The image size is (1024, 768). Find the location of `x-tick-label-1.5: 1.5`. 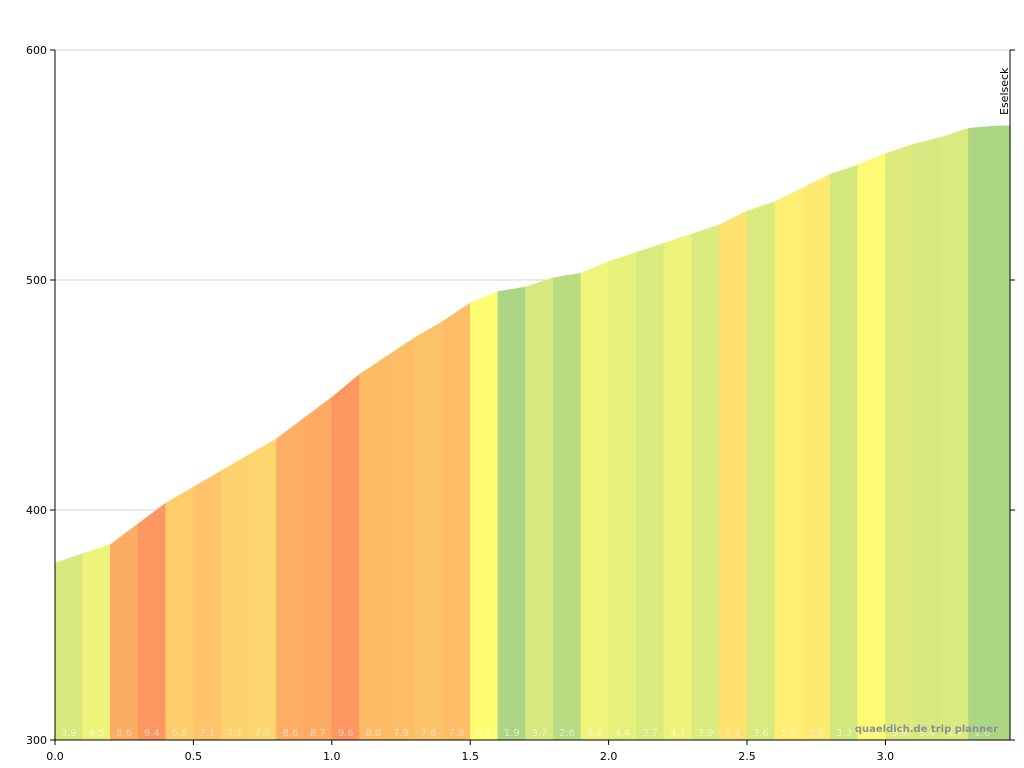

x-tick-label-1.5: 1.5 is located at coordinates (470, 756).